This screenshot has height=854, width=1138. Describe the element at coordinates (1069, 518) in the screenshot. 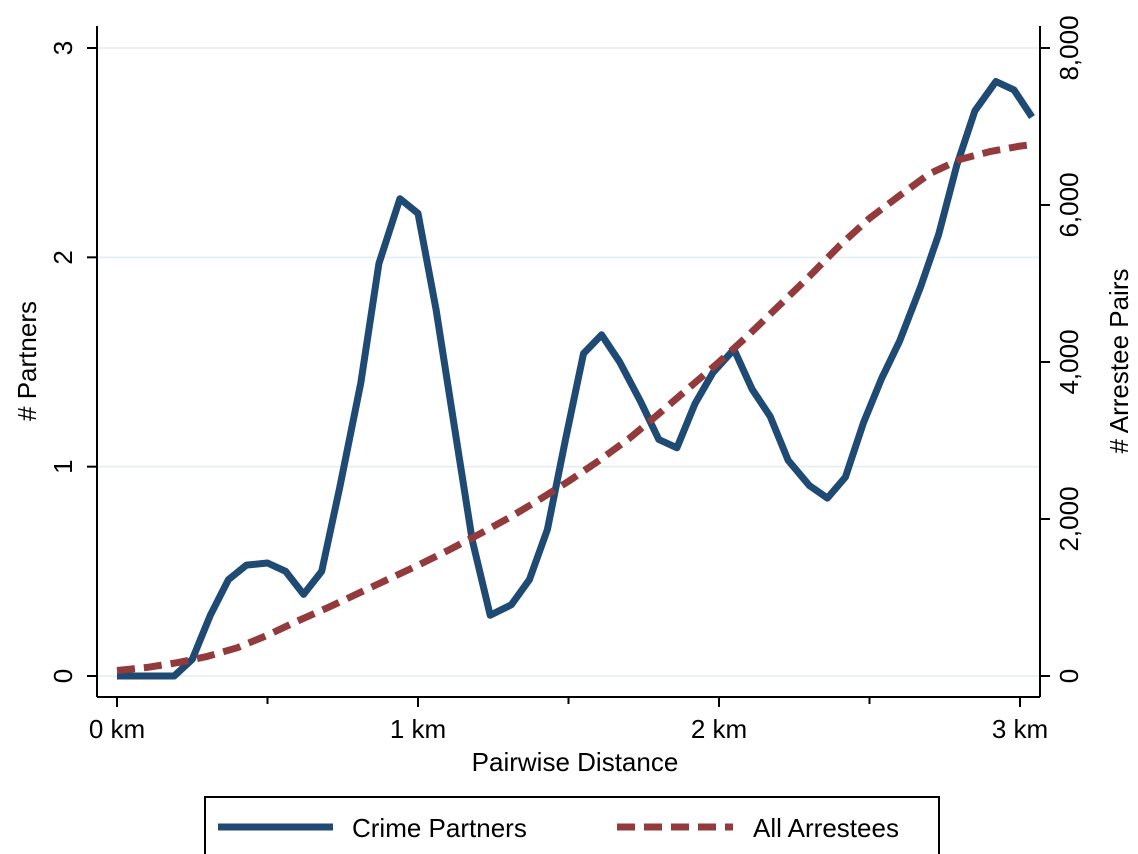

I see `right-y-tick-label-1: 2,000` at that location.